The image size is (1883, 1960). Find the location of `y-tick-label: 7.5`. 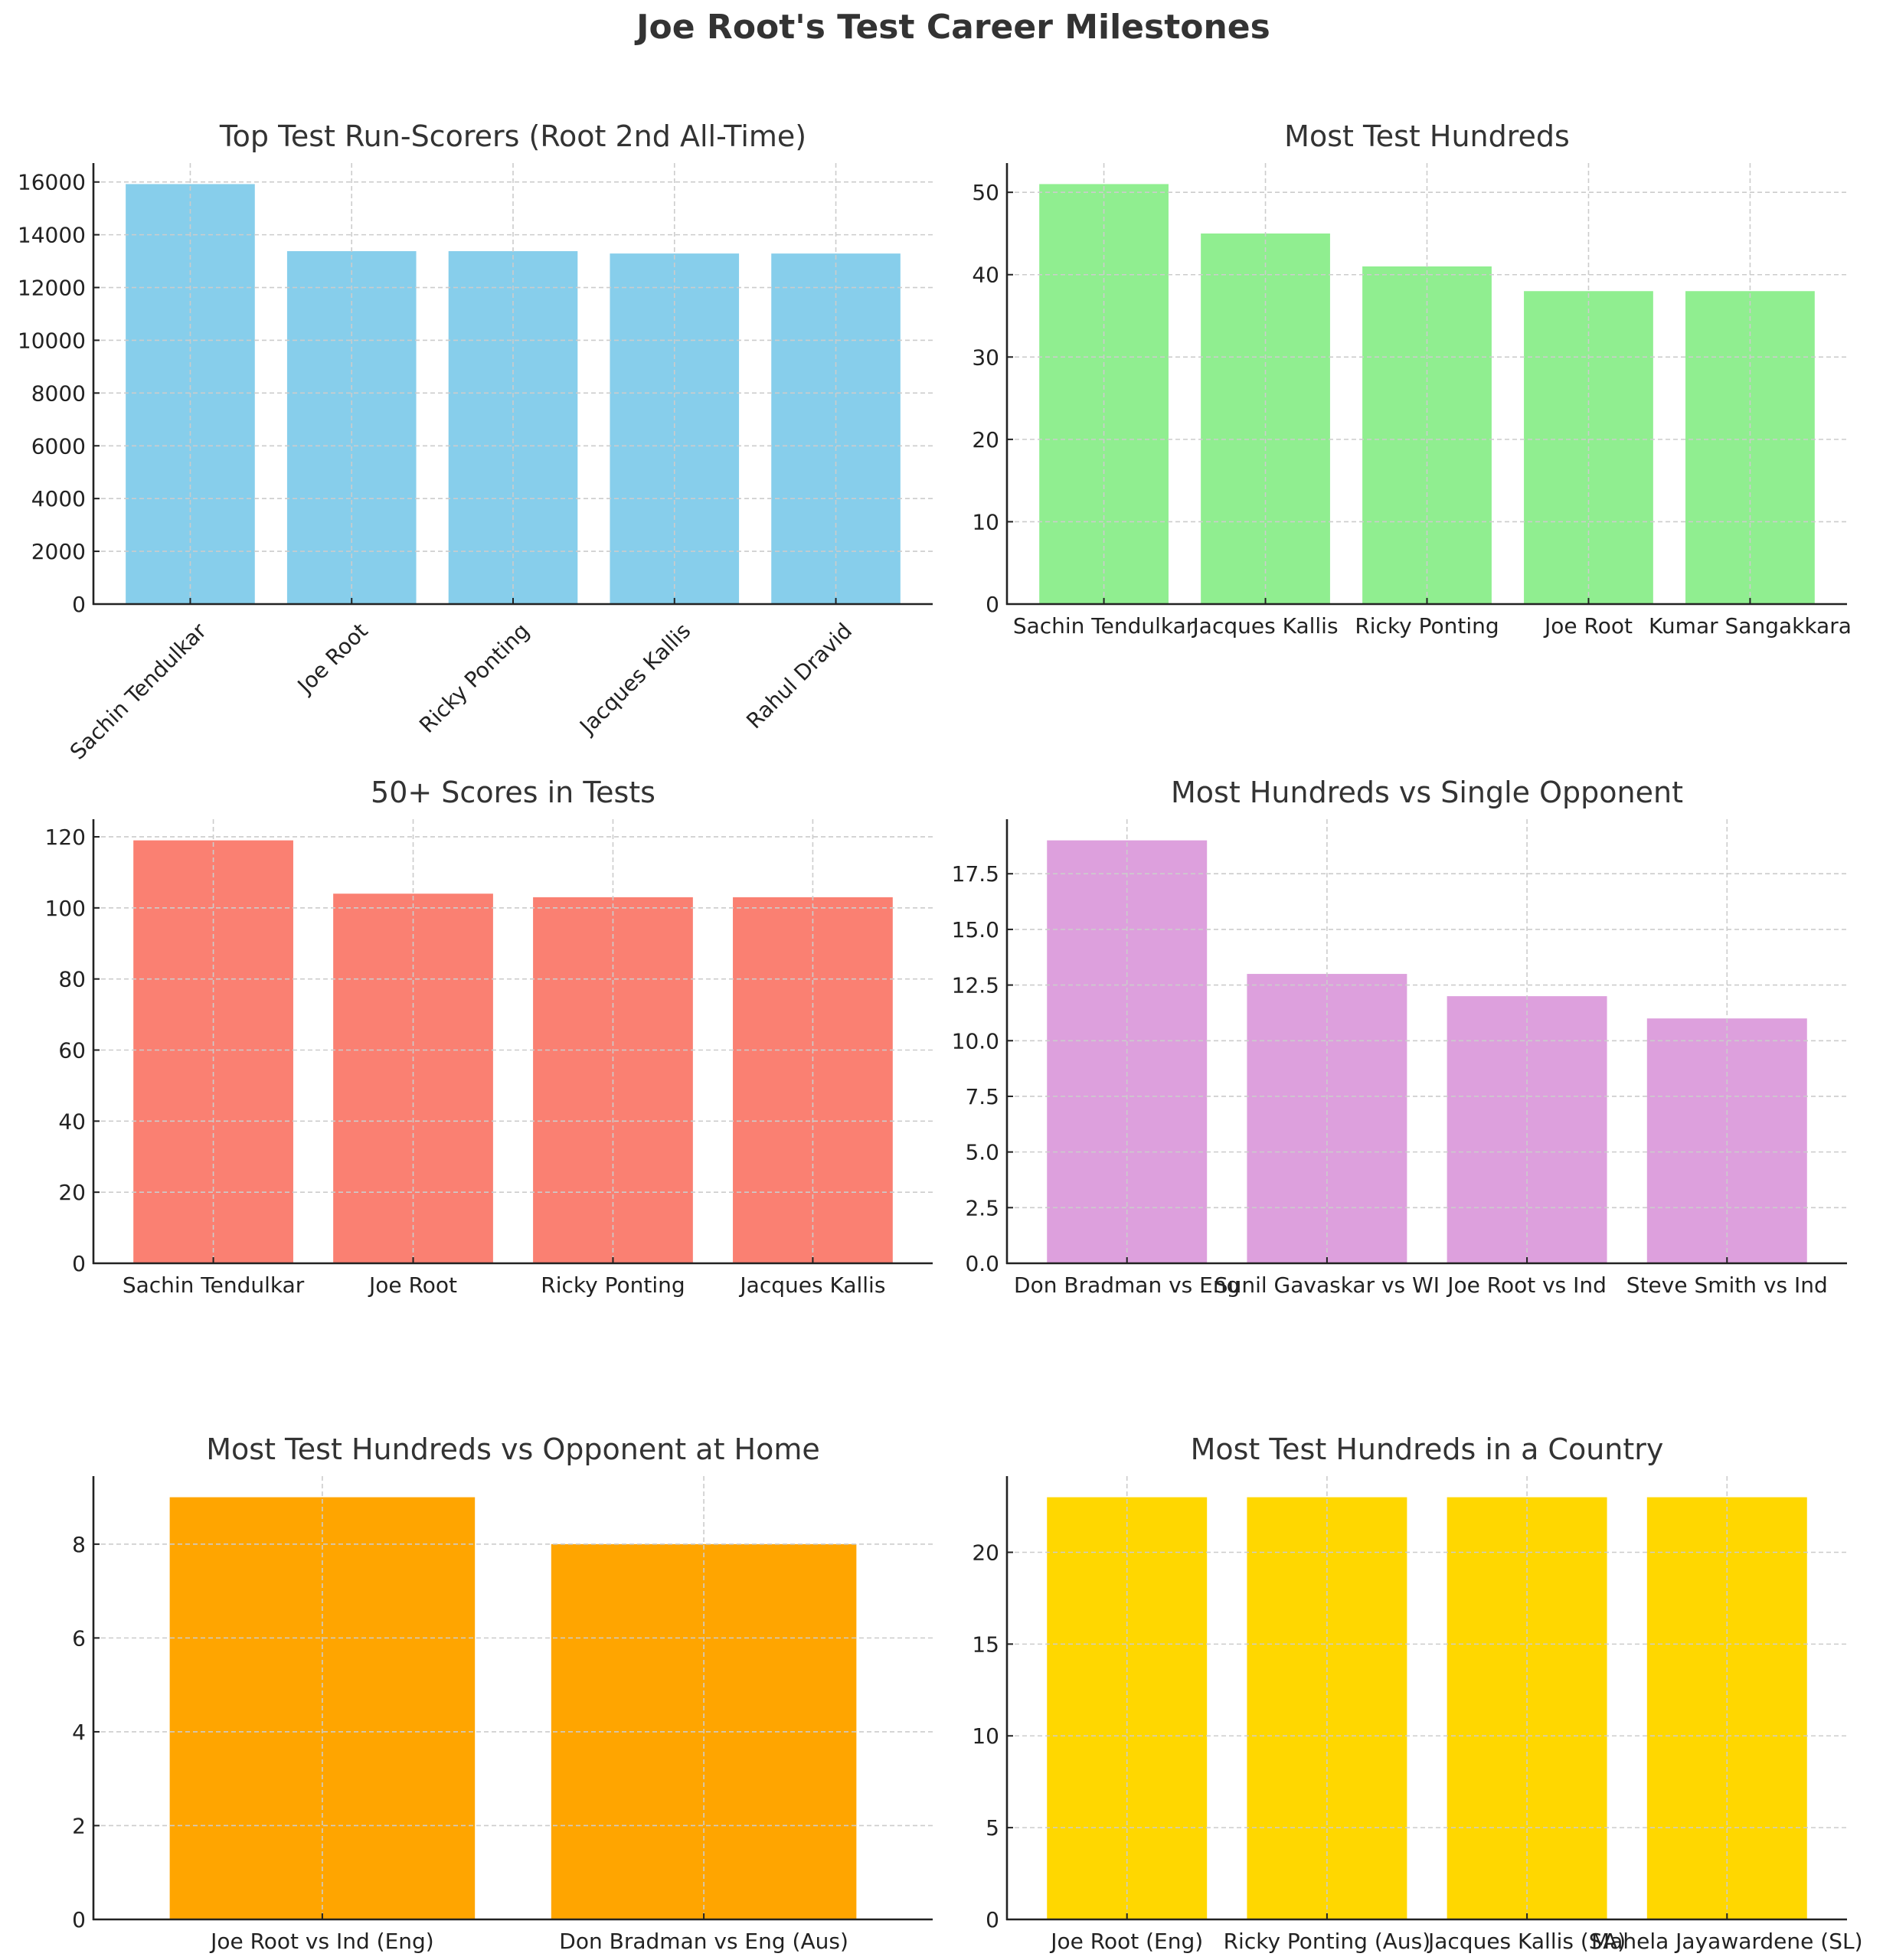

y-tick-label: 7.5 is located at coordinates (982, 1096).